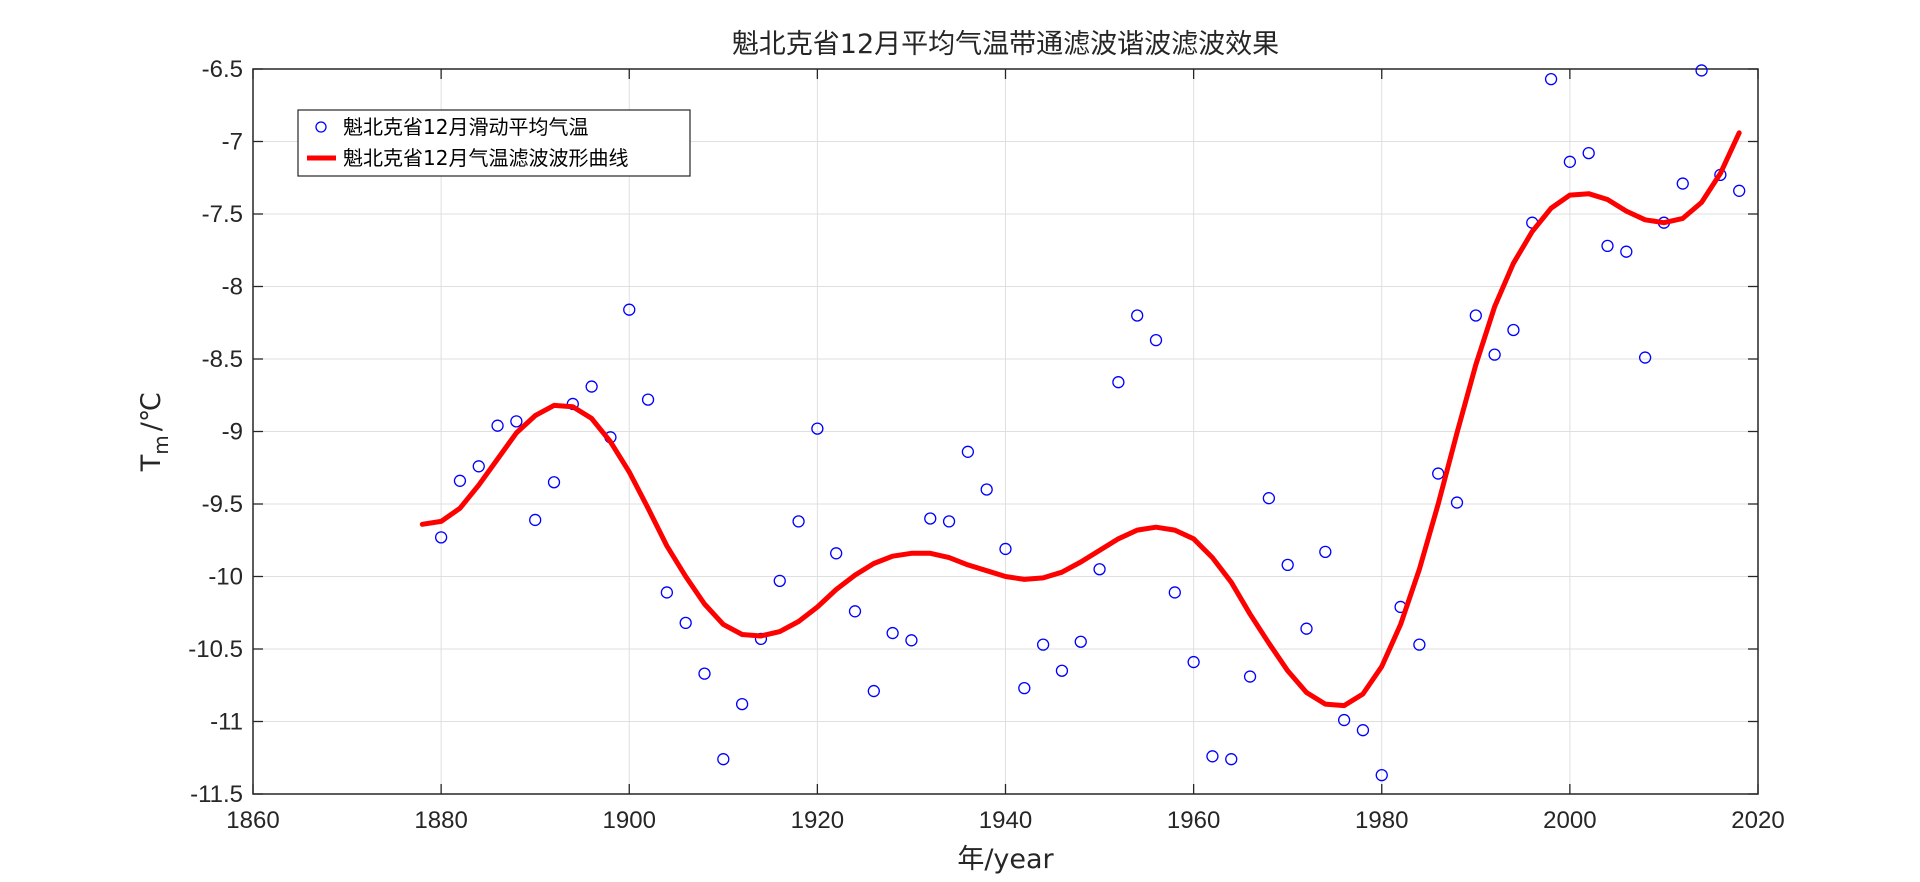 The height and width of the screenshot is (882, 1920). I want to click on y-tick-label: -8, so click(232, 287).